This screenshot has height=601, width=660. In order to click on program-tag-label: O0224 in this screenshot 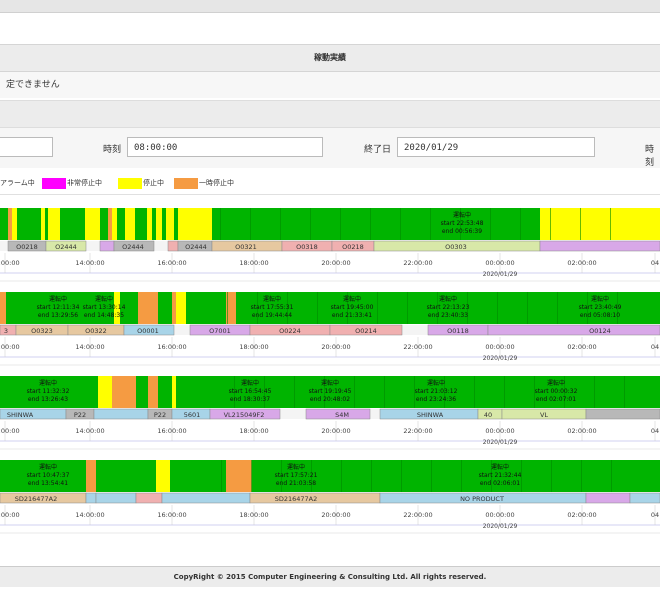, I will do `click(290, 331)`.